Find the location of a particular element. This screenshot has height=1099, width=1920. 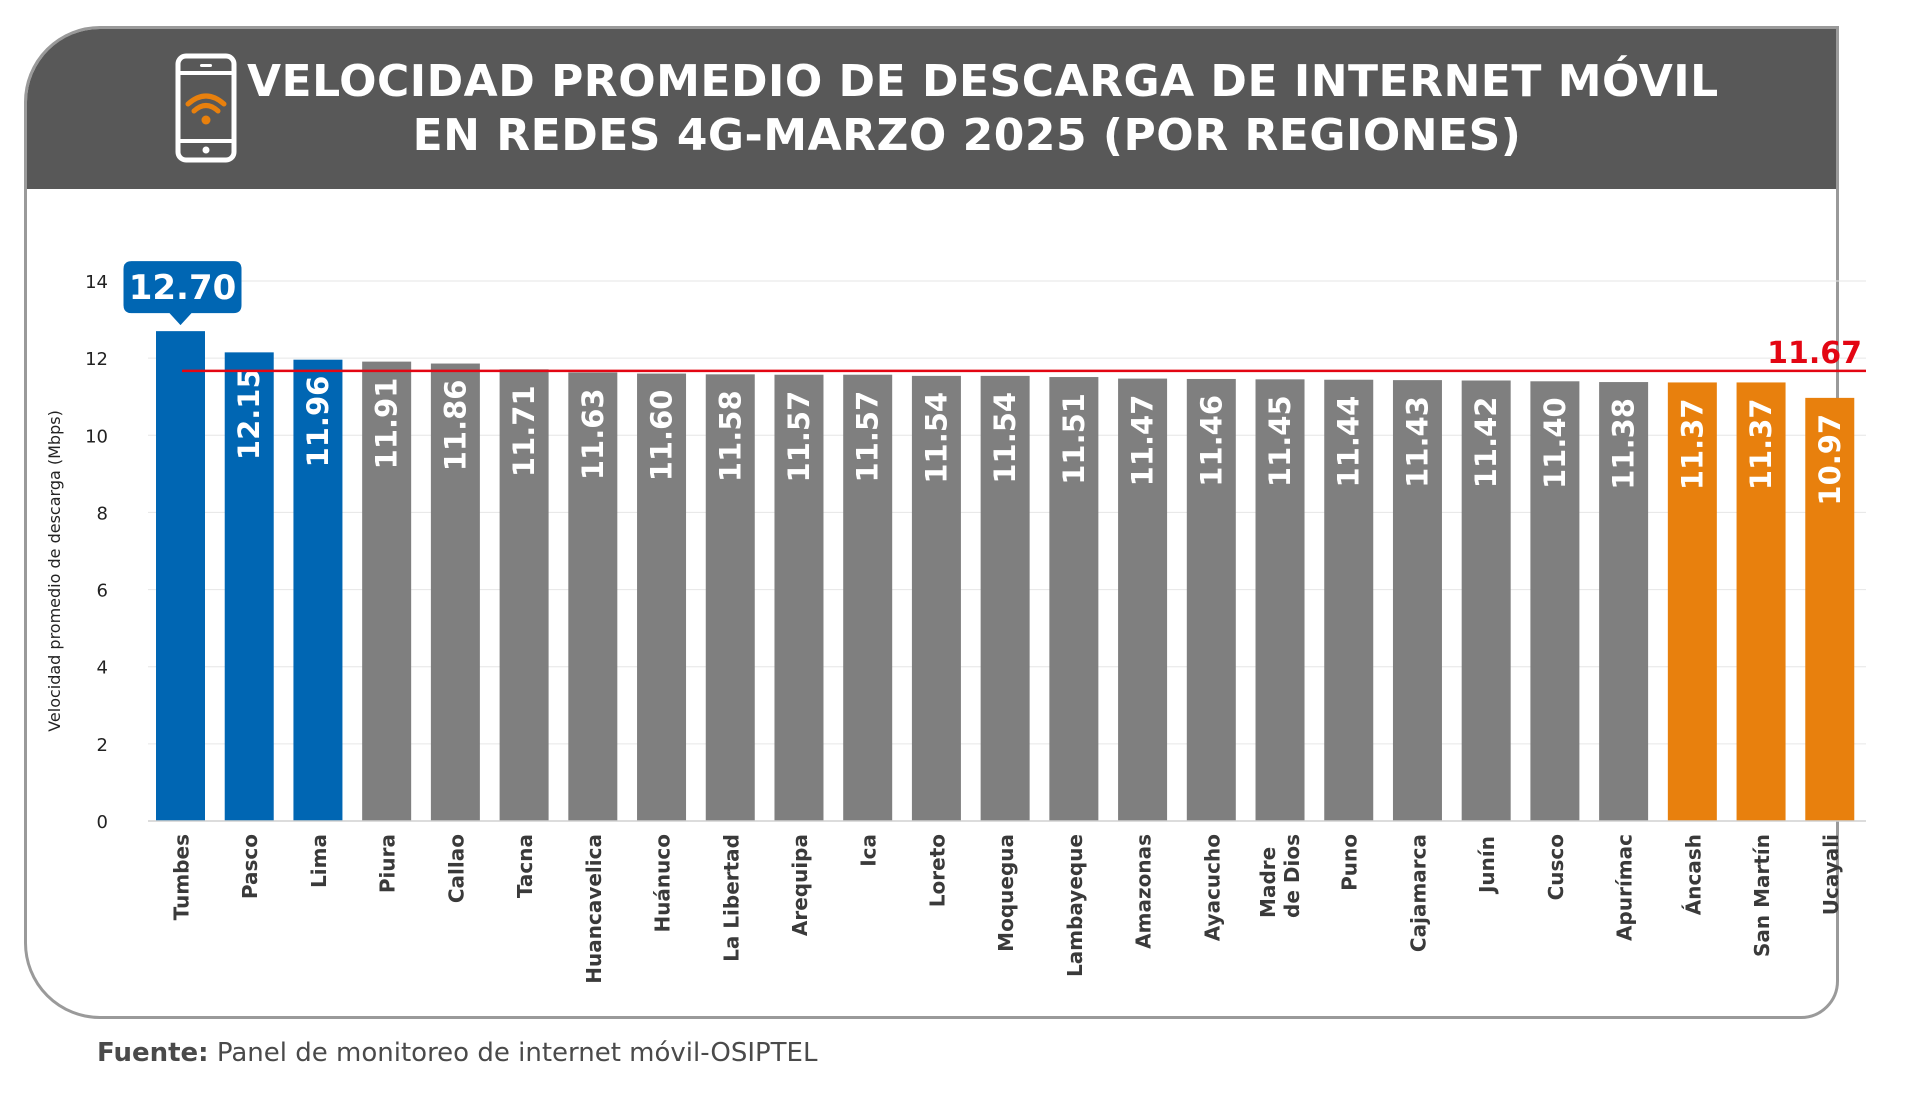

category-label-line: Tumbes is located at coordinates (182, 877).